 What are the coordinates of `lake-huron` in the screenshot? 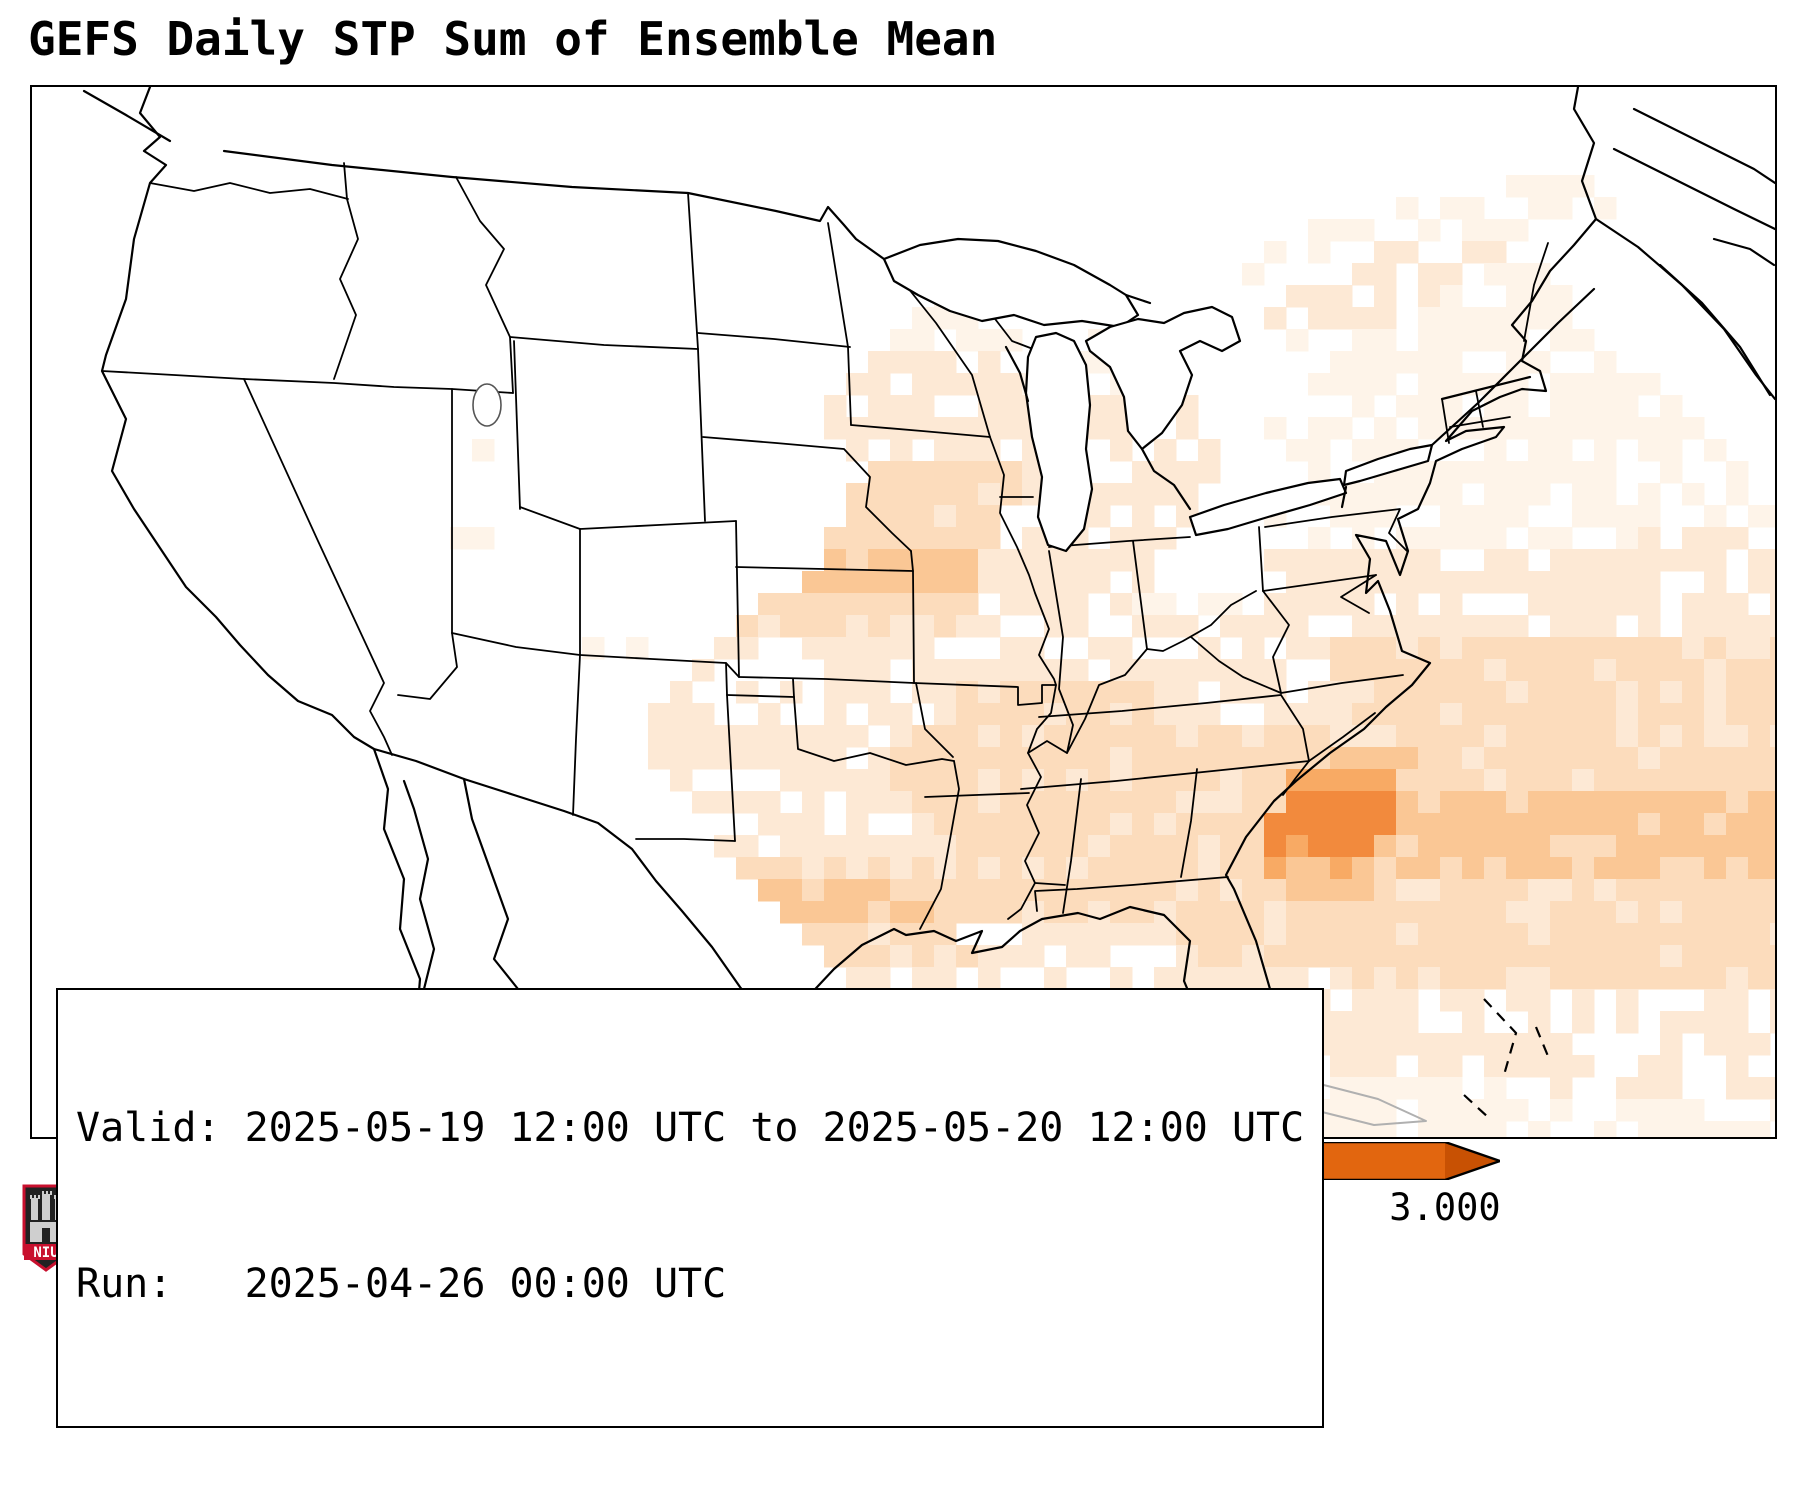 It's located at (1163, 378).